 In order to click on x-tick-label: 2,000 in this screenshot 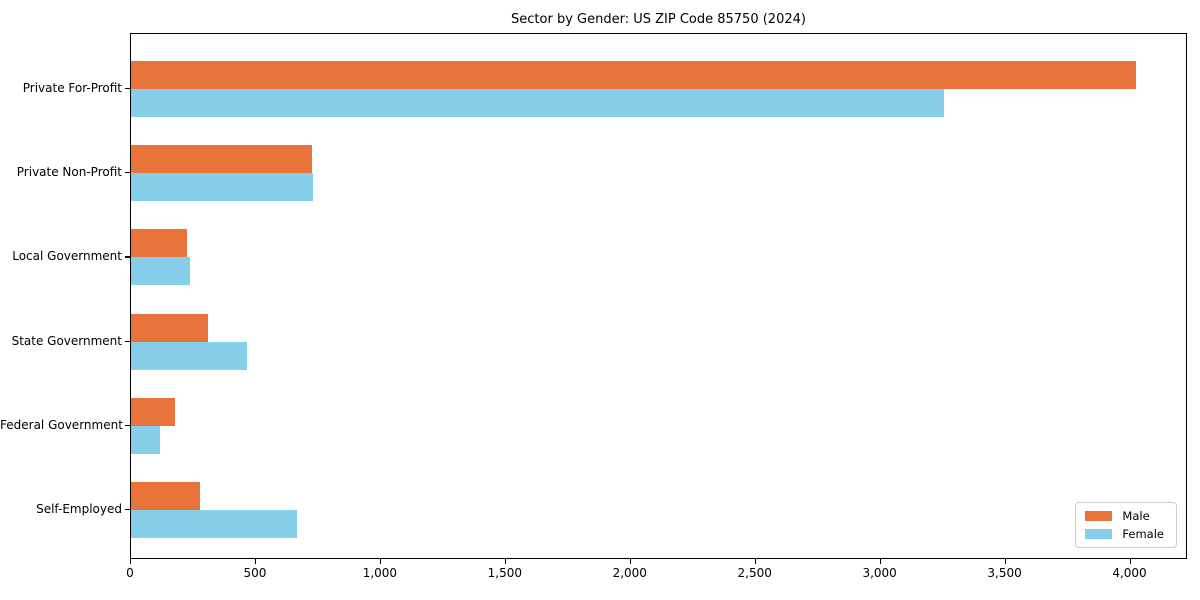, I will do `click(629, 573)`.